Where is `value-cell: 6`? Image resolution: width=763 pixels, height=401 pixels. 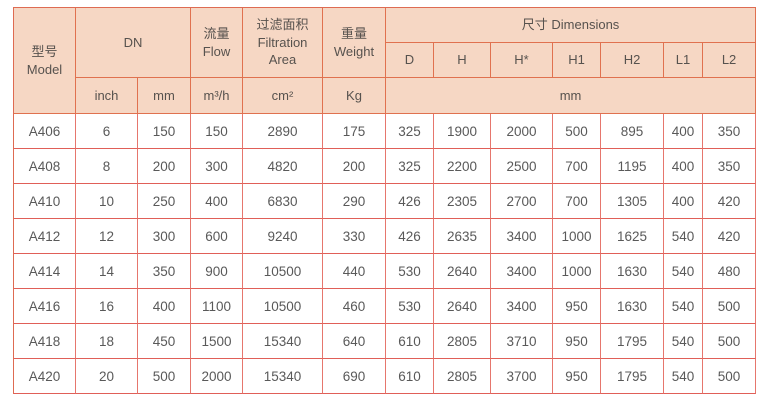
value-cell: 6 is located at coordinates (107, 131).